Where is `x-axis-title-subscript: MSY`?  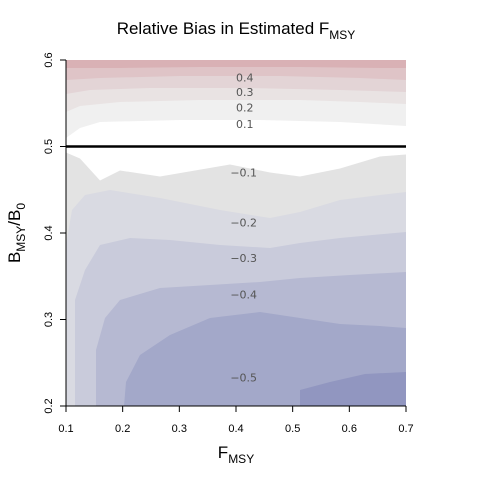 x-axis-title-subscript: MSY is located at coordinates (241, 459).